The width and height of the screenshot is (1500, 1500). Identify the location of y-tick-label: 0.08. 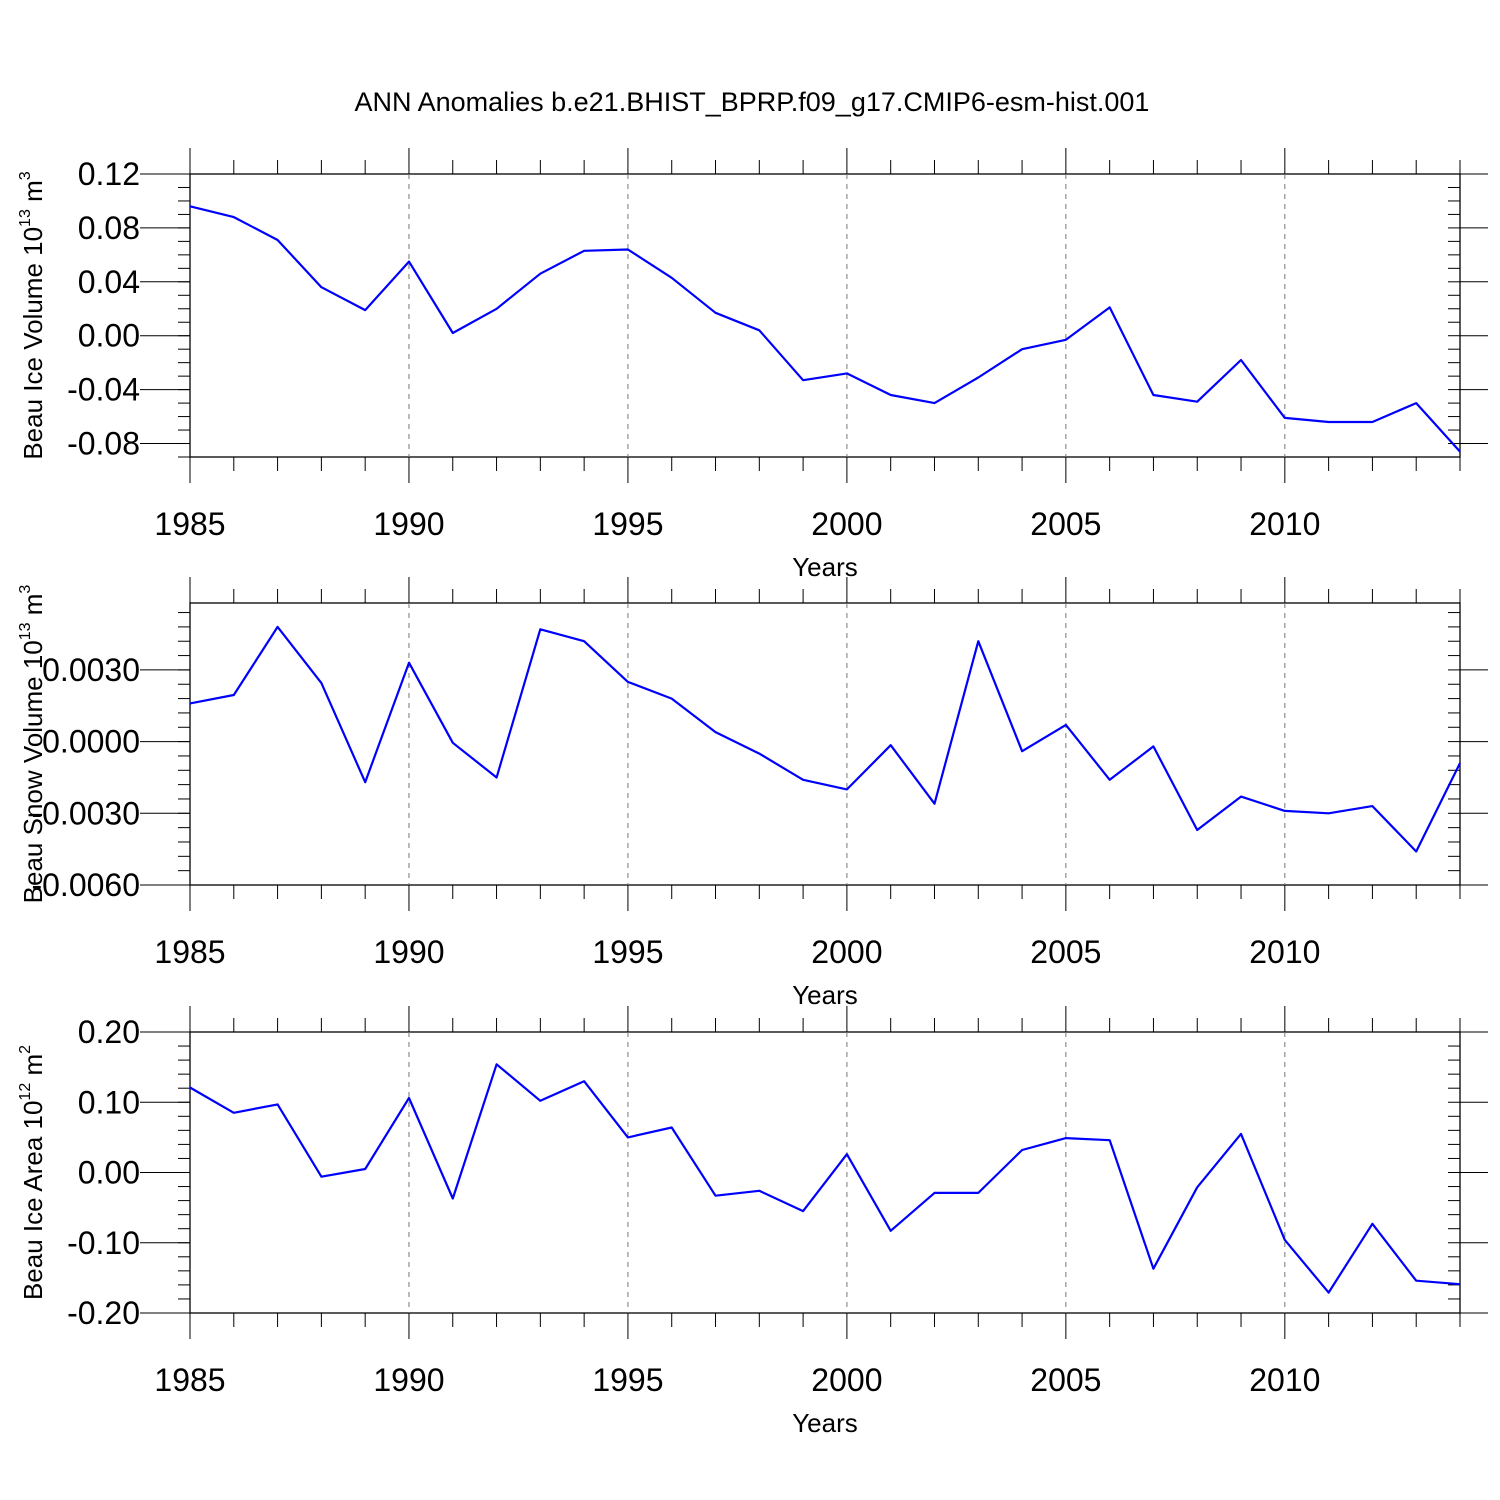
(109, 228).